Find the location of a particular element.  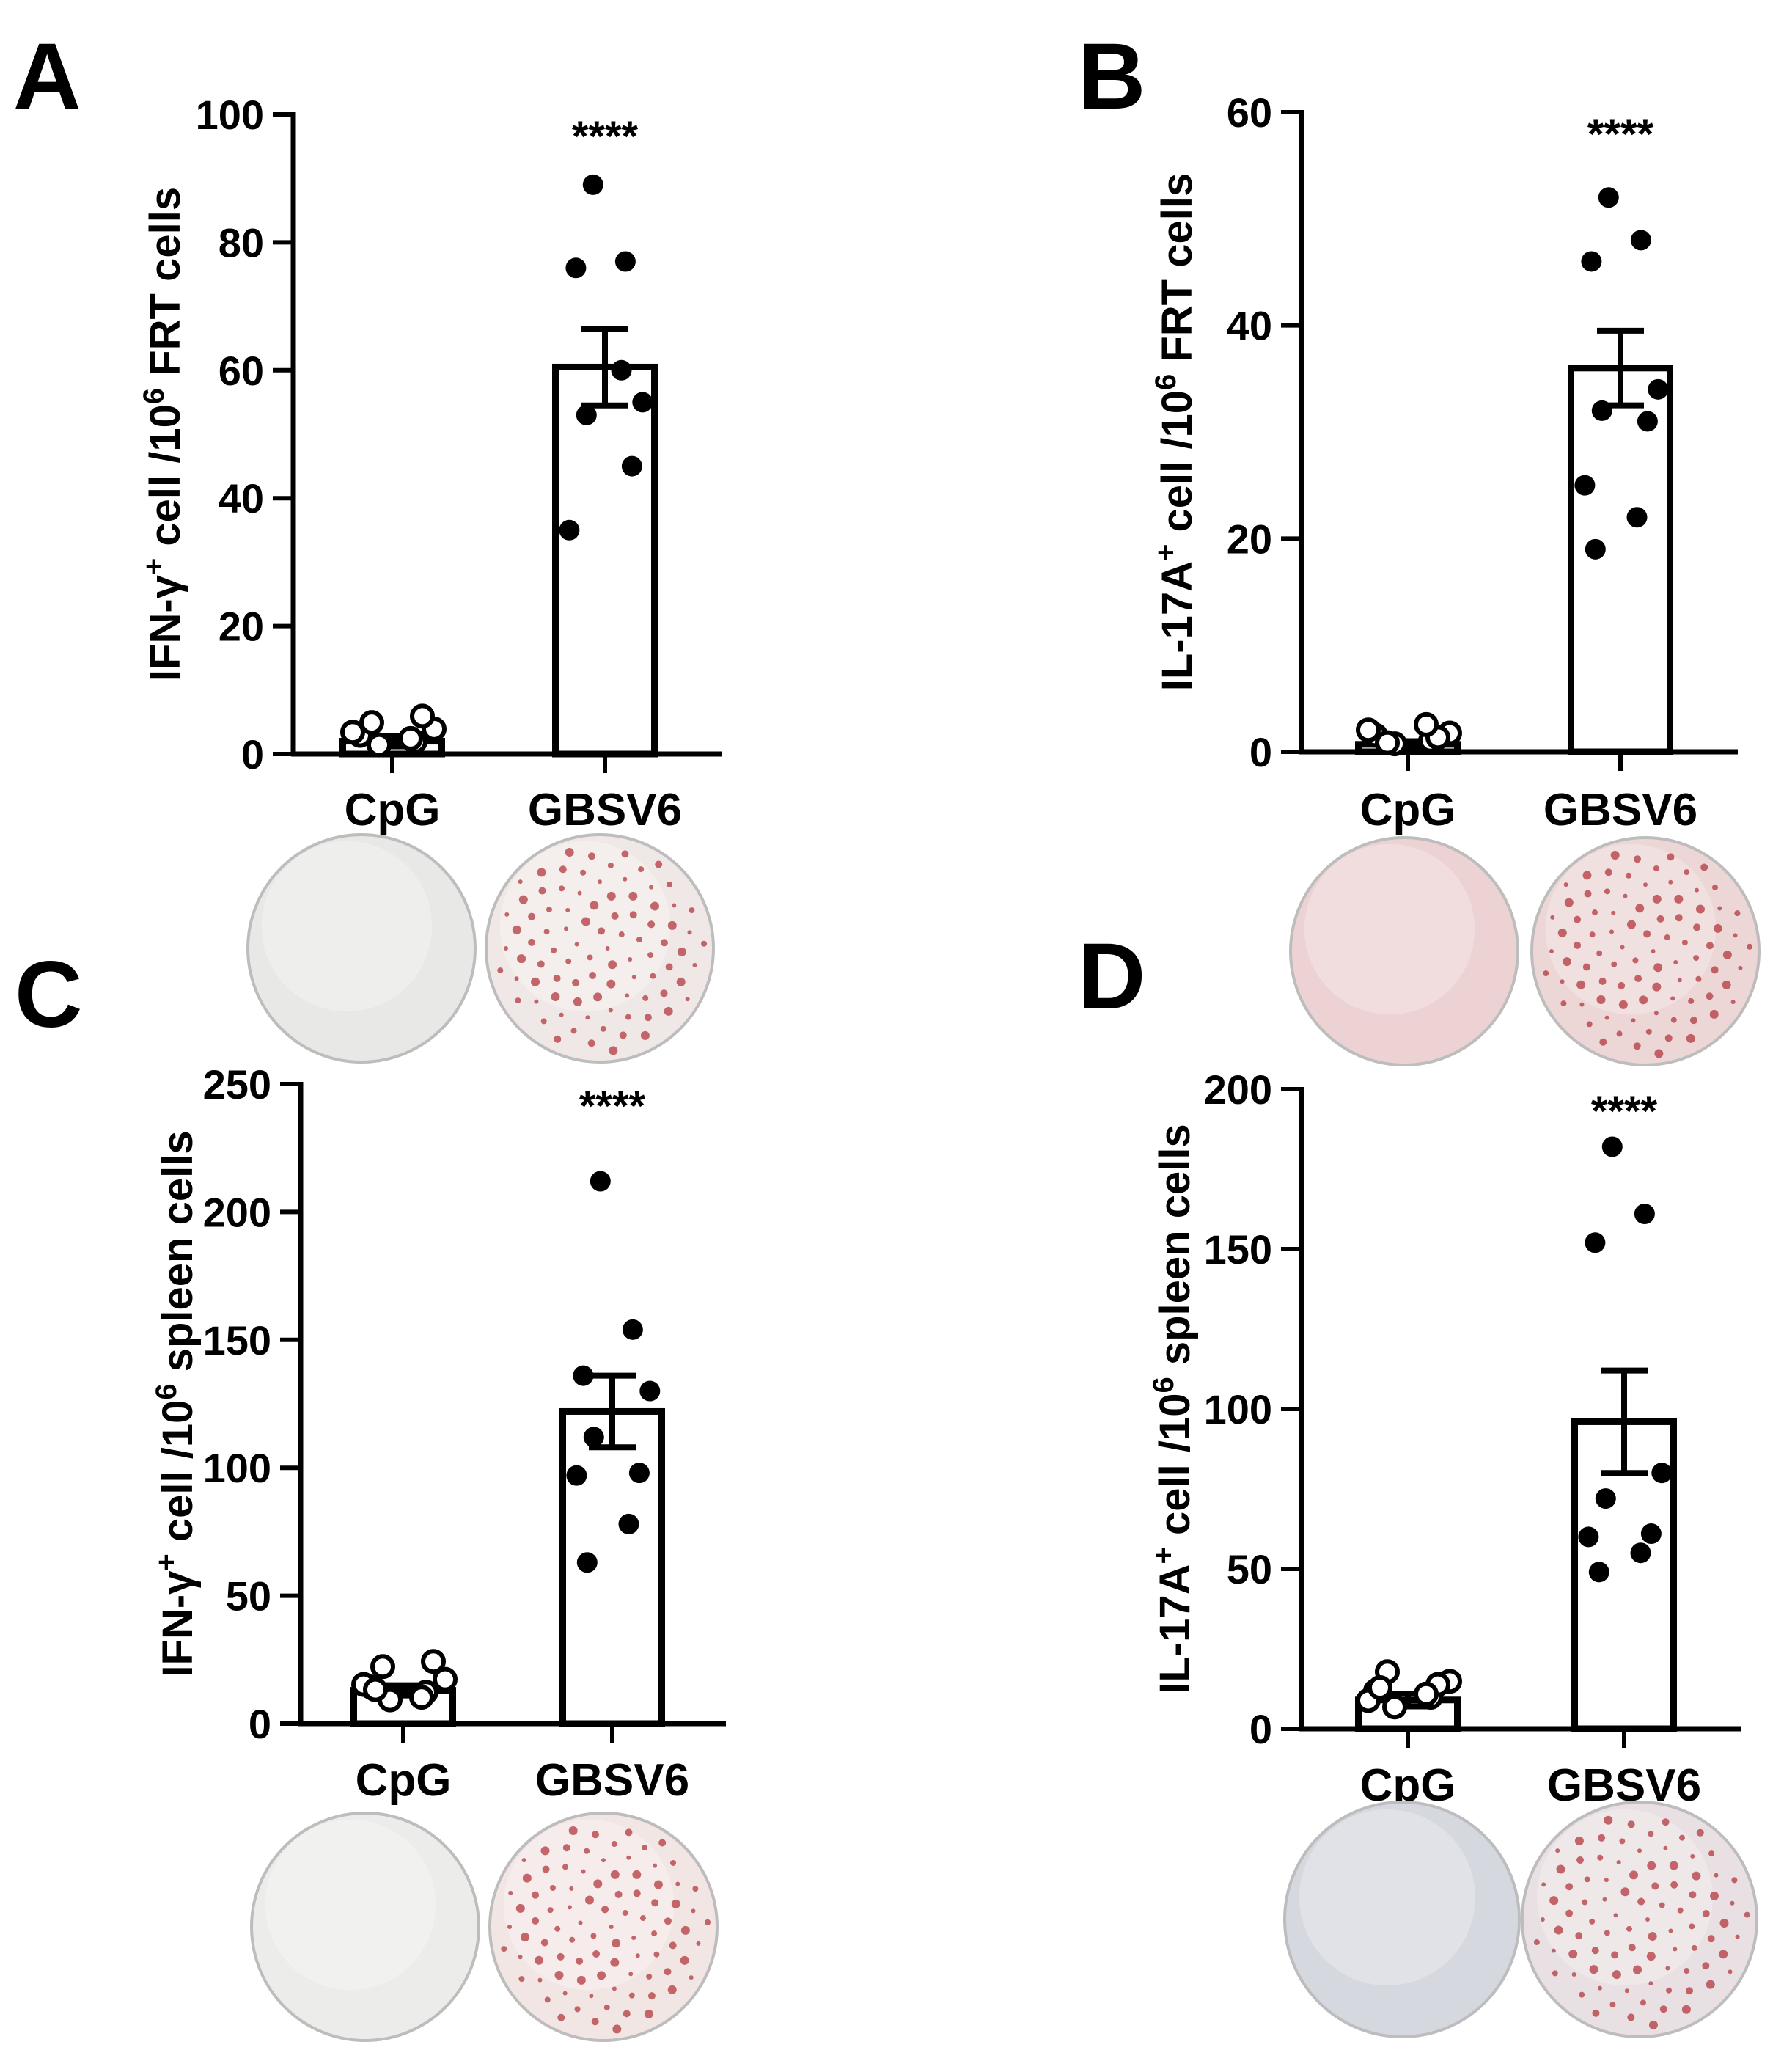

y-axis-label: IFN-γ+ cell /106 spleen cells is located at coordinates (176, 1403).